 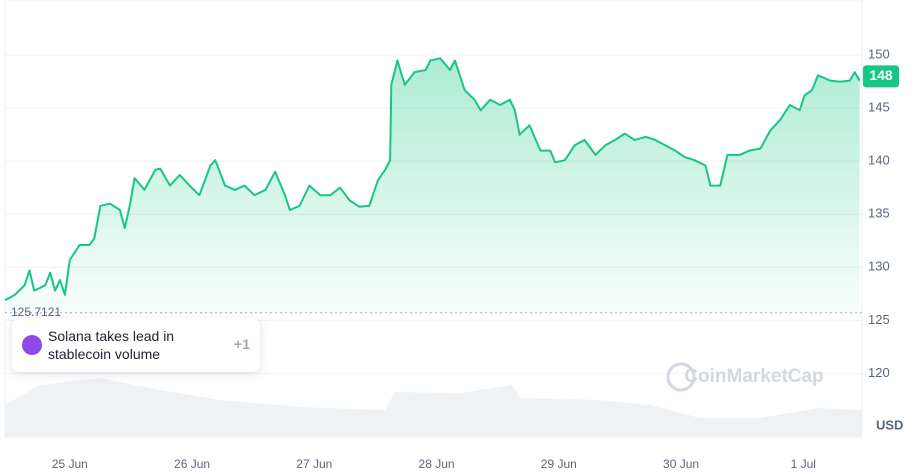 I want to click on y-tick-label: 120, so click(x=879, y=372).